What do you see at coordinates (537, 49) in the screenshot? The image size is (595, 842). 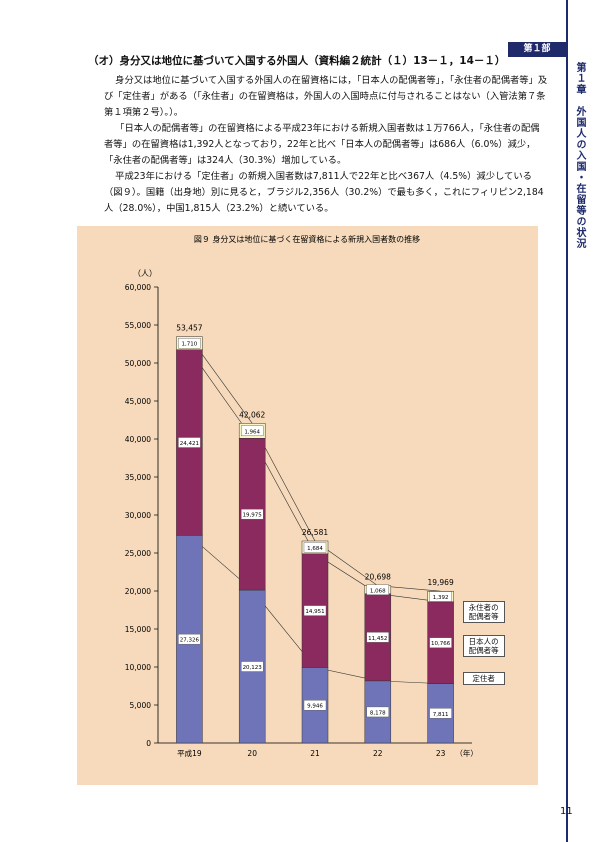 I see `part-label: 第１部` at bounding box center [537, 49].